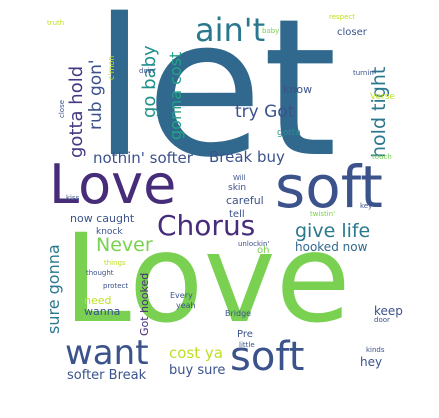  What do you see at coordinates (271, 31) in the screenshot?
I see `word-baby: baby` at bounding box center [271, 31].